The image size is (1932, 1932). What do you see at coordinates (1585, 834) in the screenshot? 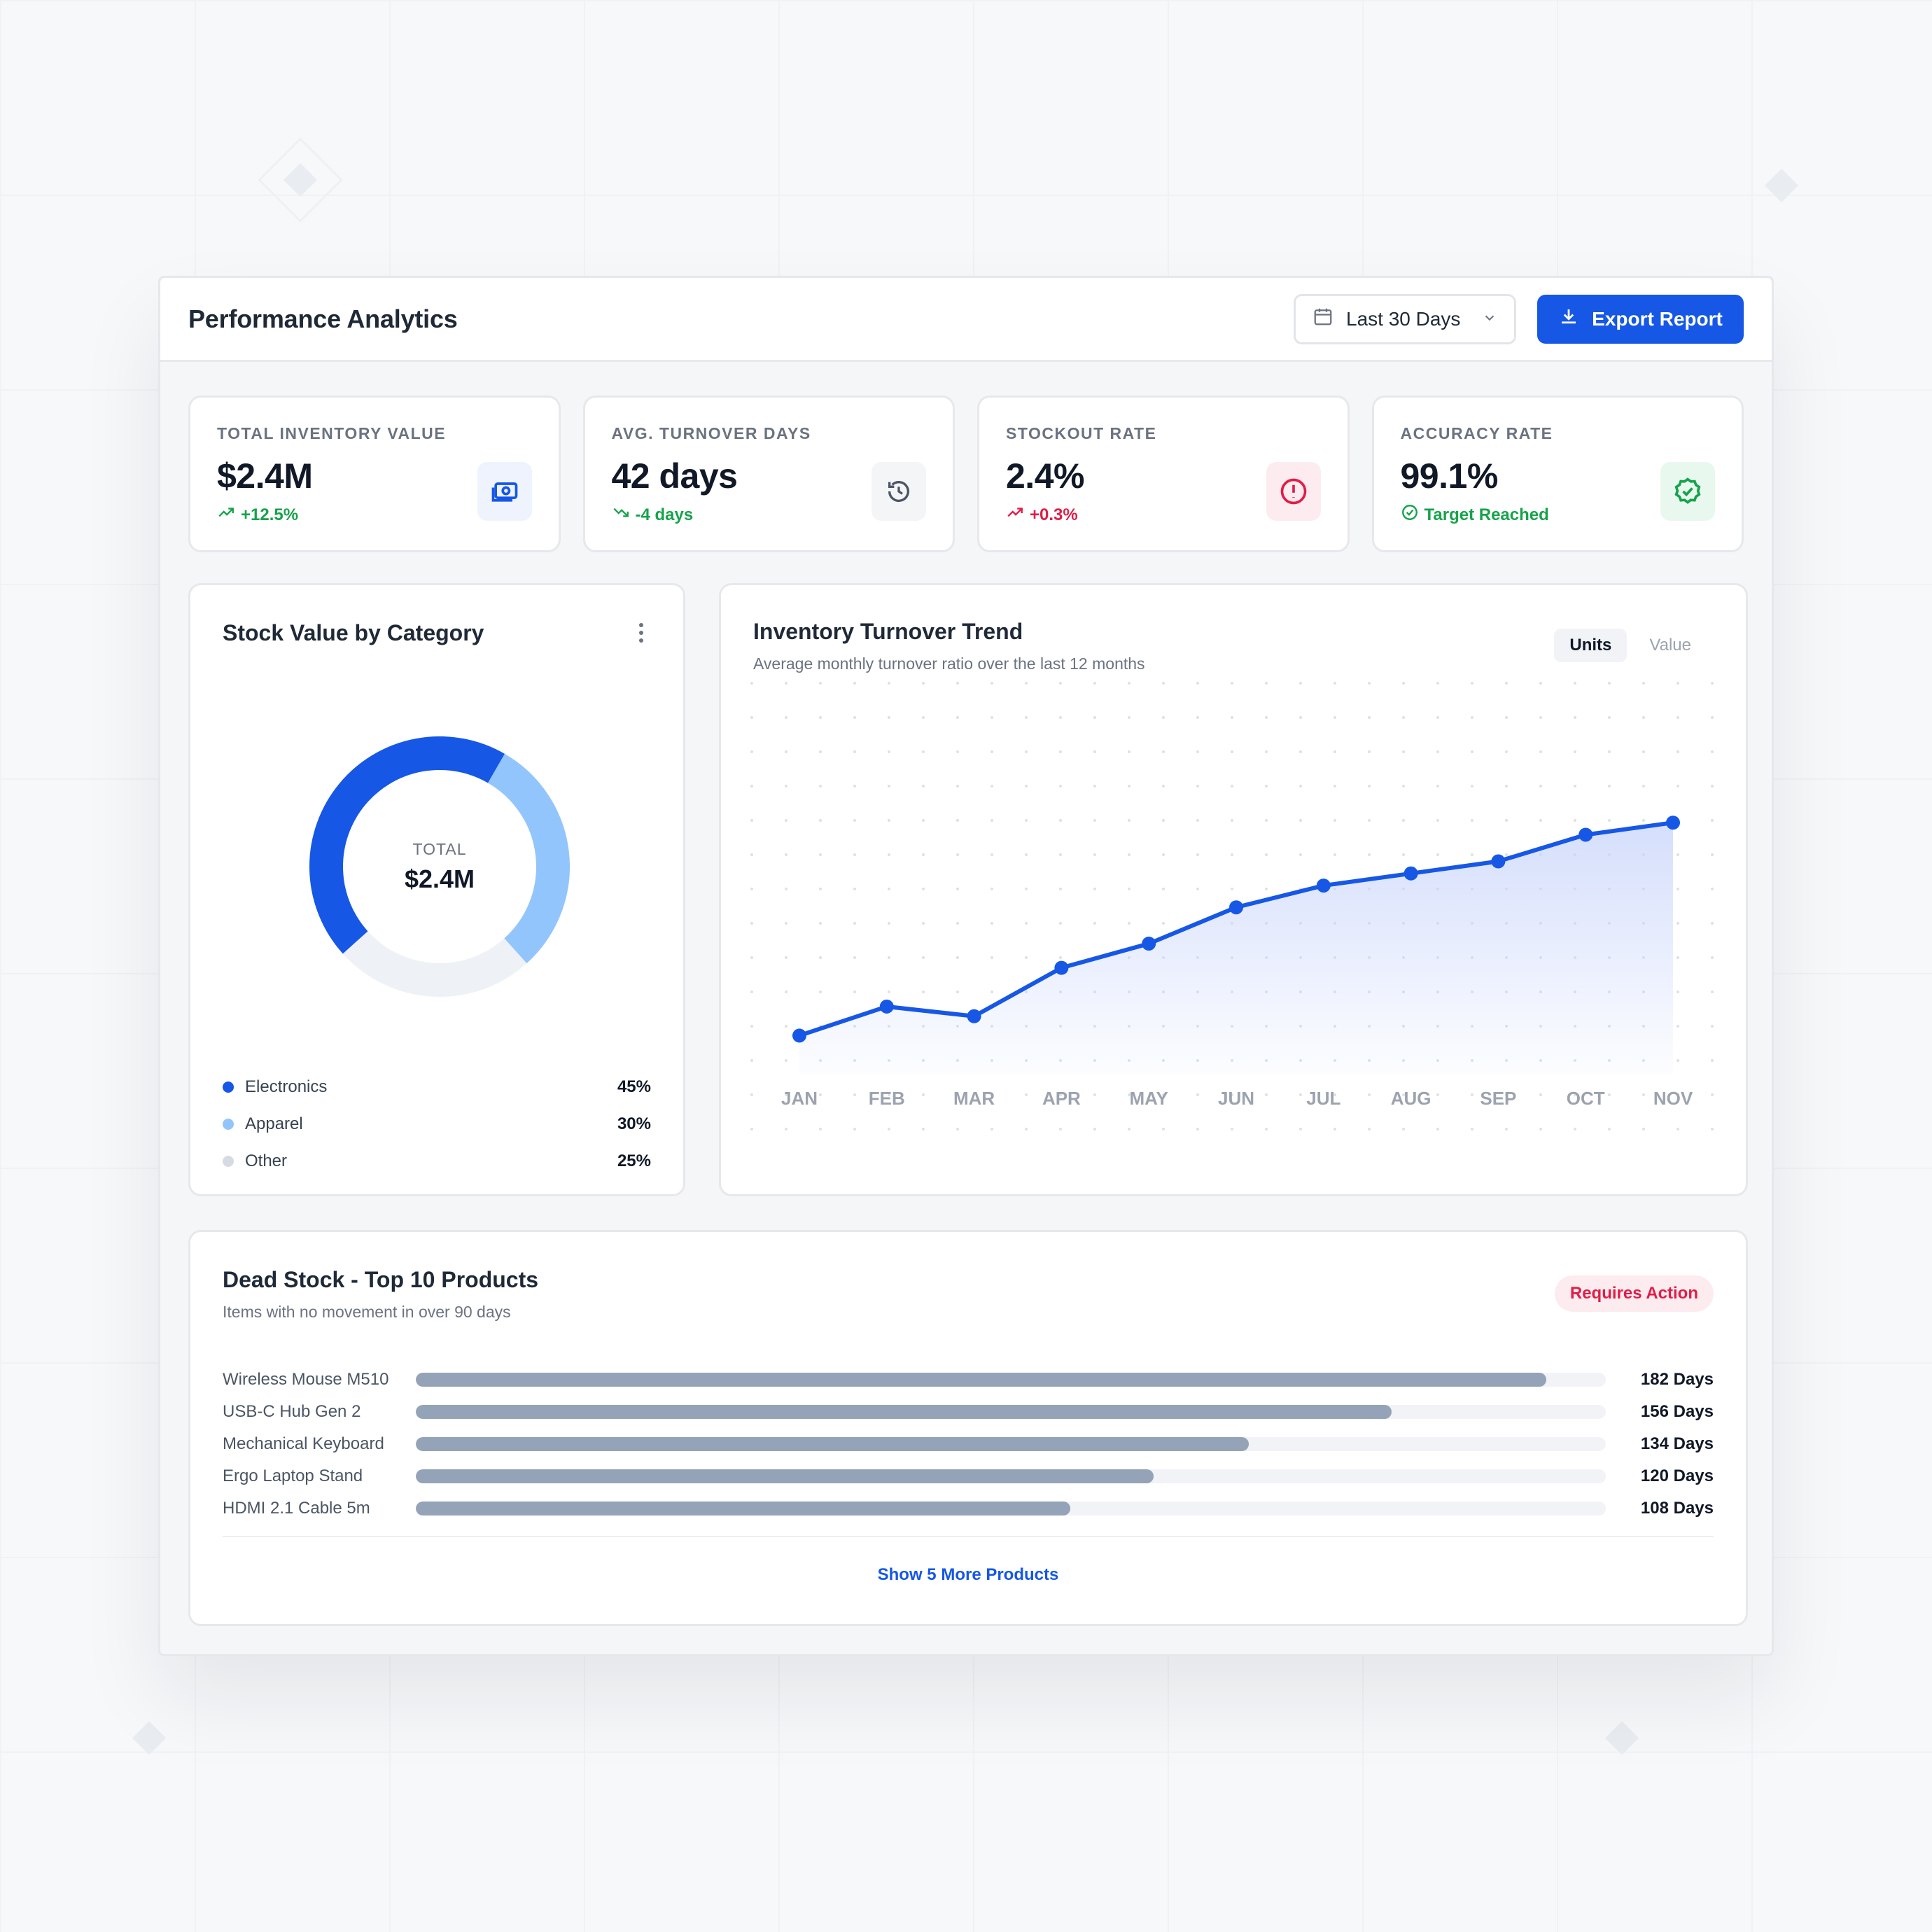
I see `data-point-oct` at bounding box center [1585, 834].